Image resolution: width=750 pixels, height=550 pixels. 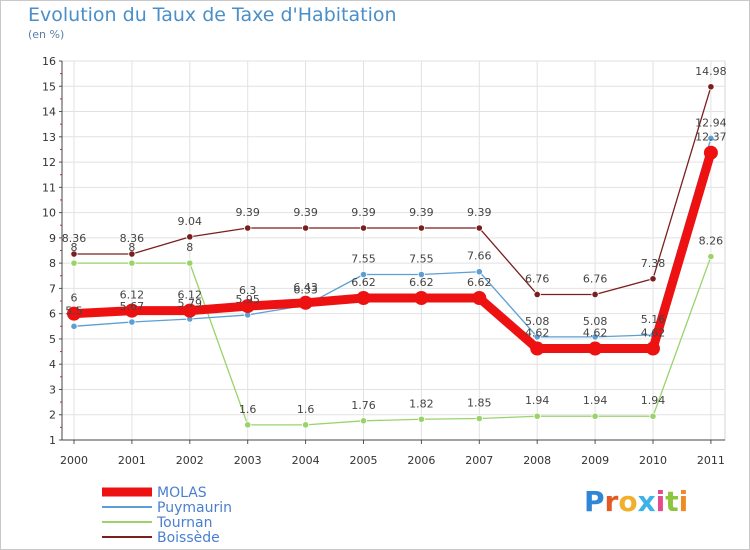 What do you see at coordinates (628, 501) in the screenshot?
I see `logo-letter: o` at bounding box center [628, 501].